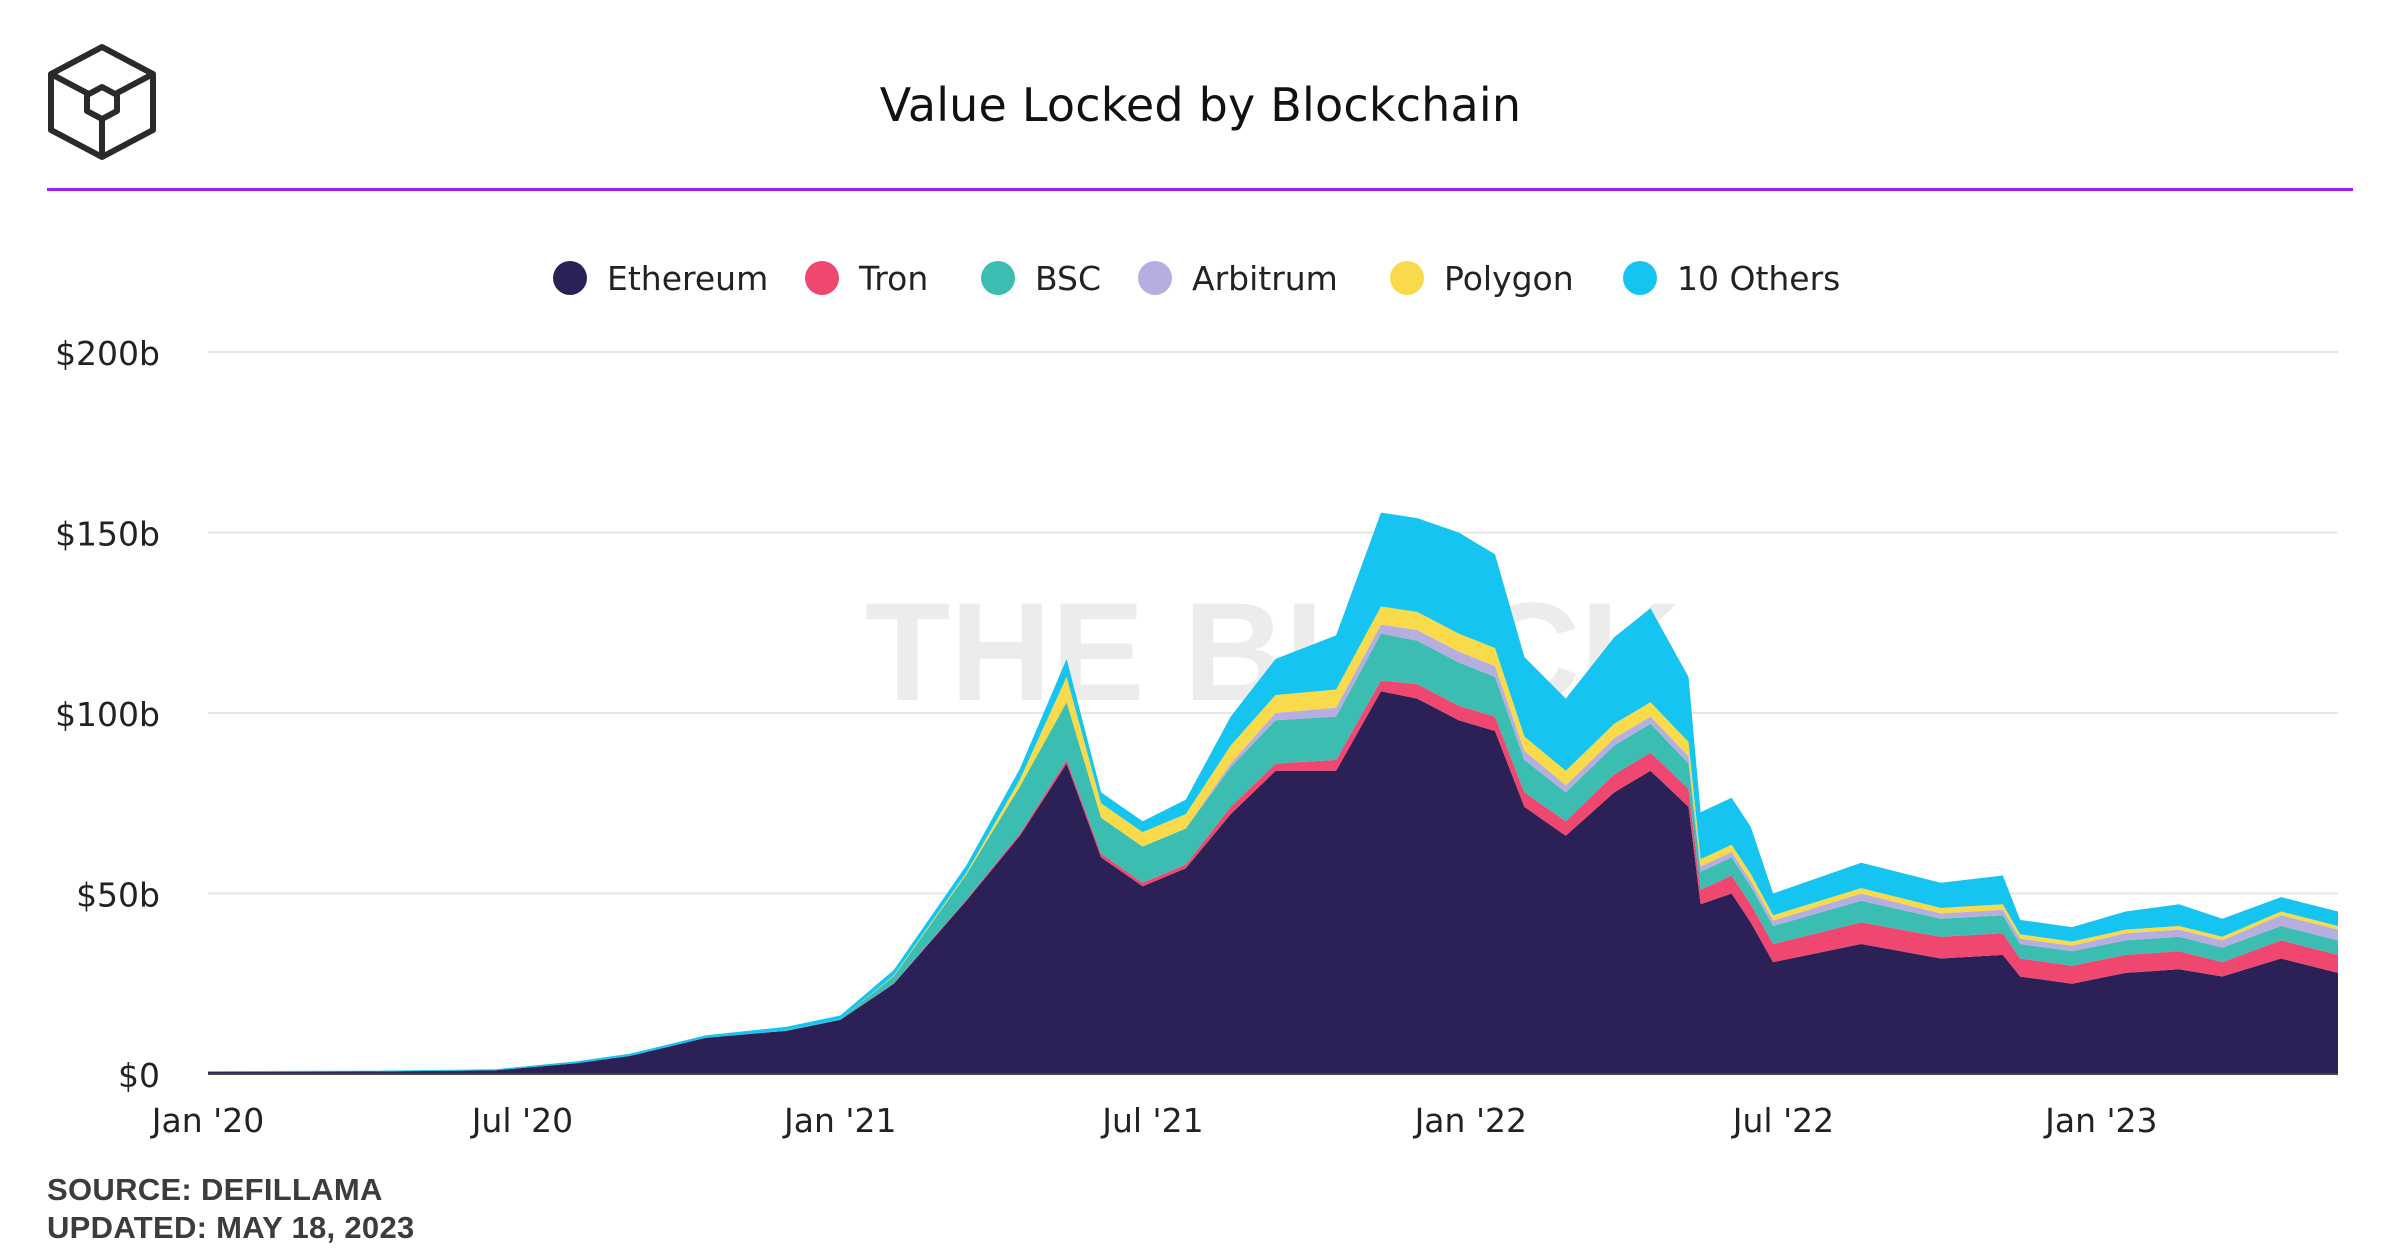  I want to click on source-note: SOURCE: DEFILLAMA, so click(215, 1189).